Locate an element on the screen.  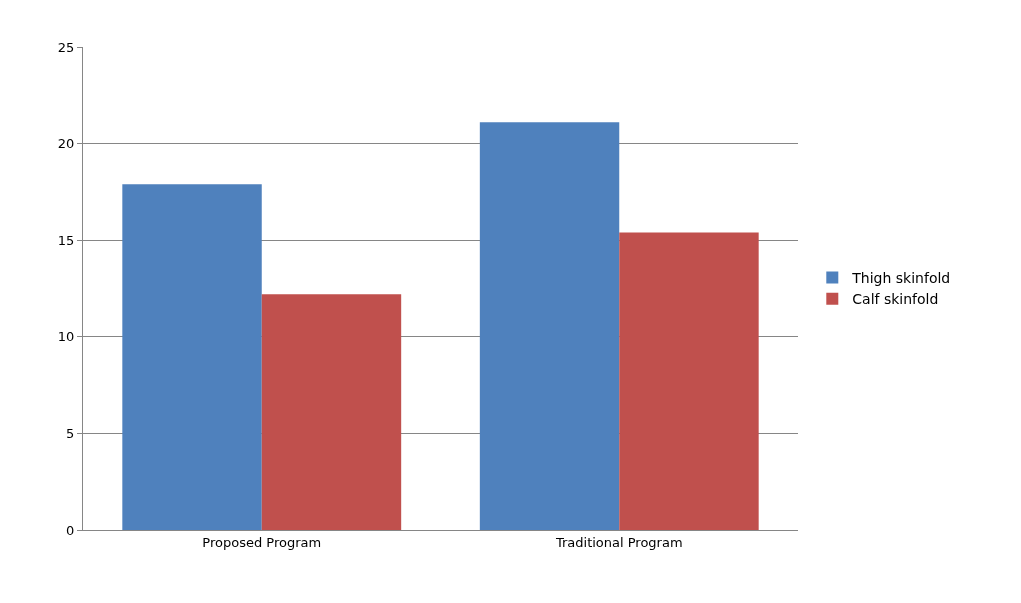
x-tick-label: Proposed Program is located at coordinates (262, 542).